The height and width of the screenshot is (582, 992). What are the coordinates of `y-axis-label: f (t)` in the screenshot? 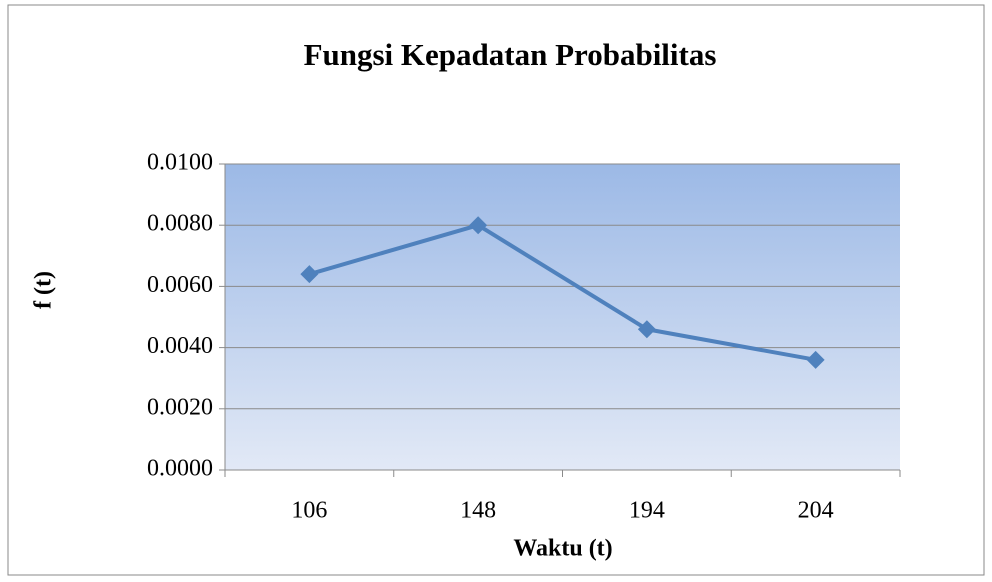 It's located at (44, 290).